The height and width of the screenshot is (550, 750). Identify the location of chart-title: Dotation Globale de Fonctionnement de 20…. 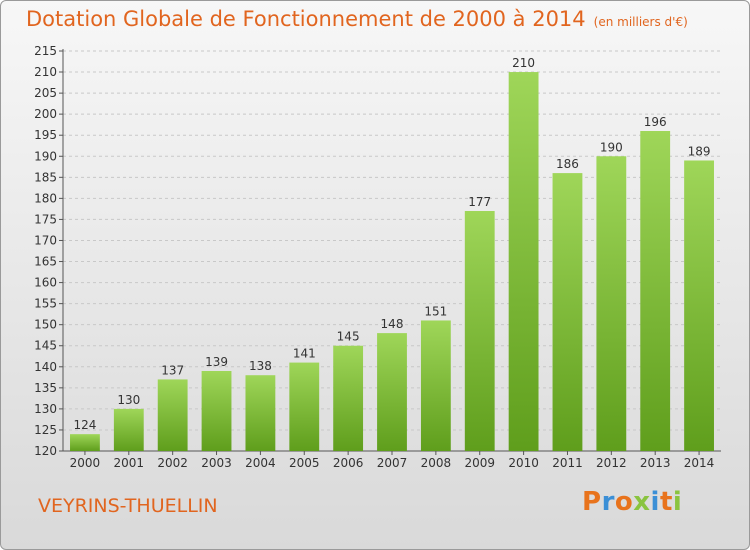
(357, 19).